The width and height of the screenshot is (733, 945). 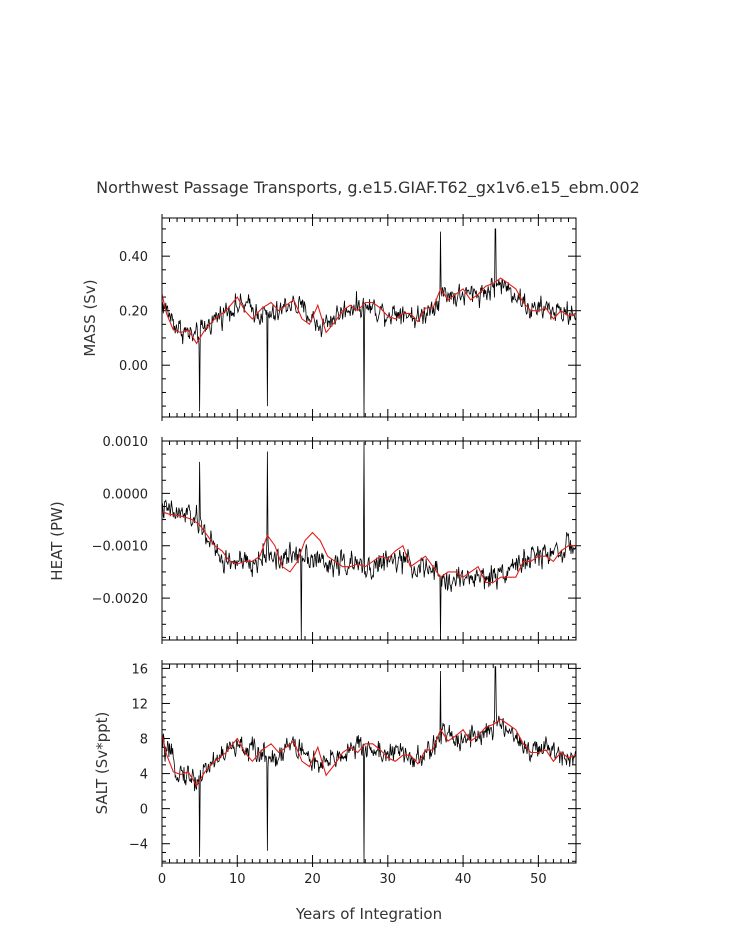 I want to click on heat-ylabel: HEAT (PW), so click(x=57, y=540).